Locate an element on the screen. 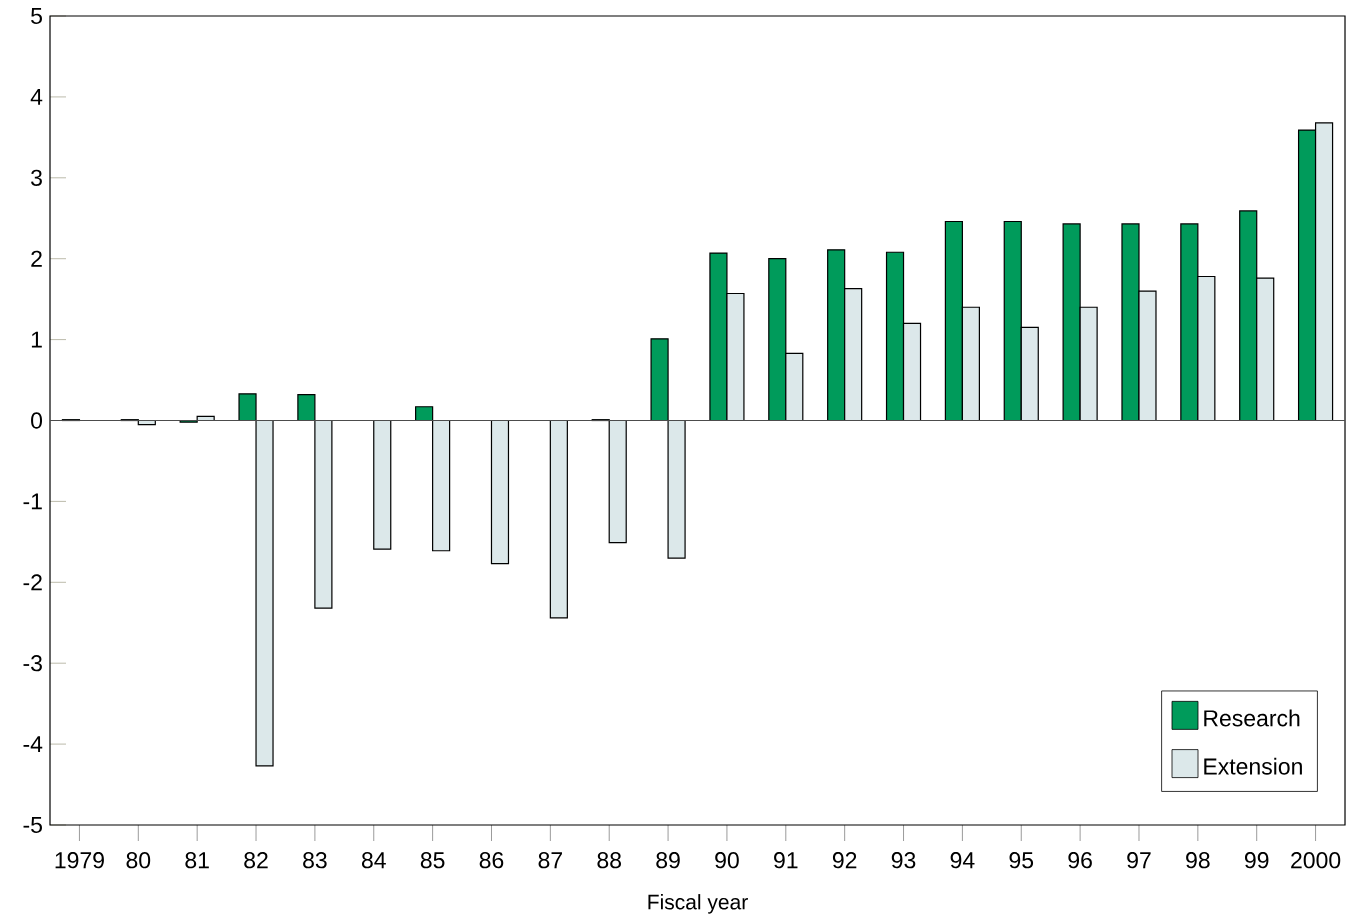 This screenshot has width=1359, height=917. x-tick-label: 98 is located at coordinates (1198, 860).